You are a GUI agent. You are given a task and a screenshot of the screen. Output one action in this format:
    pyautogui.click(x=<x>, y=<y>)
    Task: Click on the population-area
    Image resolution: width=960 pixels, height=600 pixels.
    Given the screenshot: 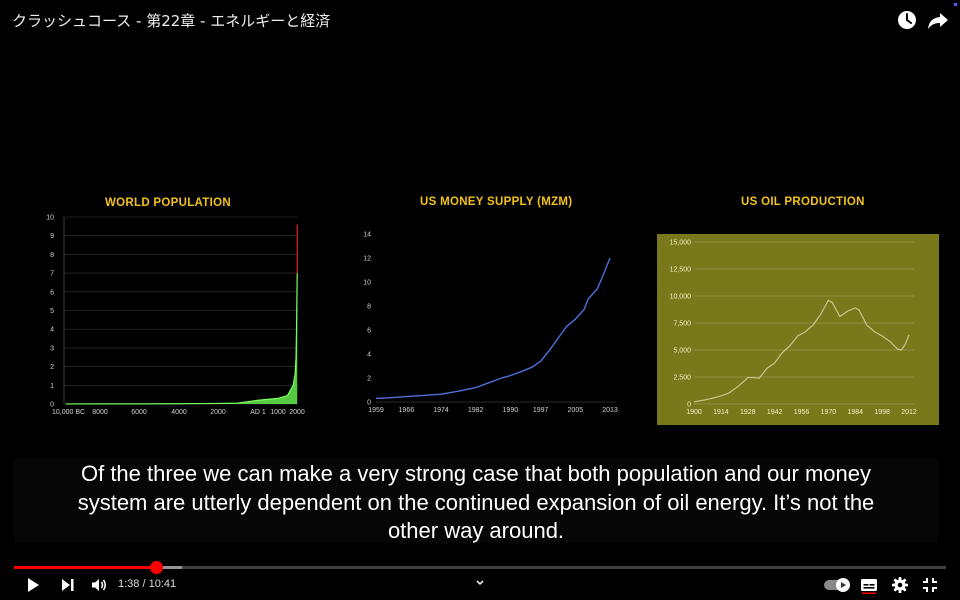 What is the action you would take?
    pyautogui.click(x=182, y=338)
    